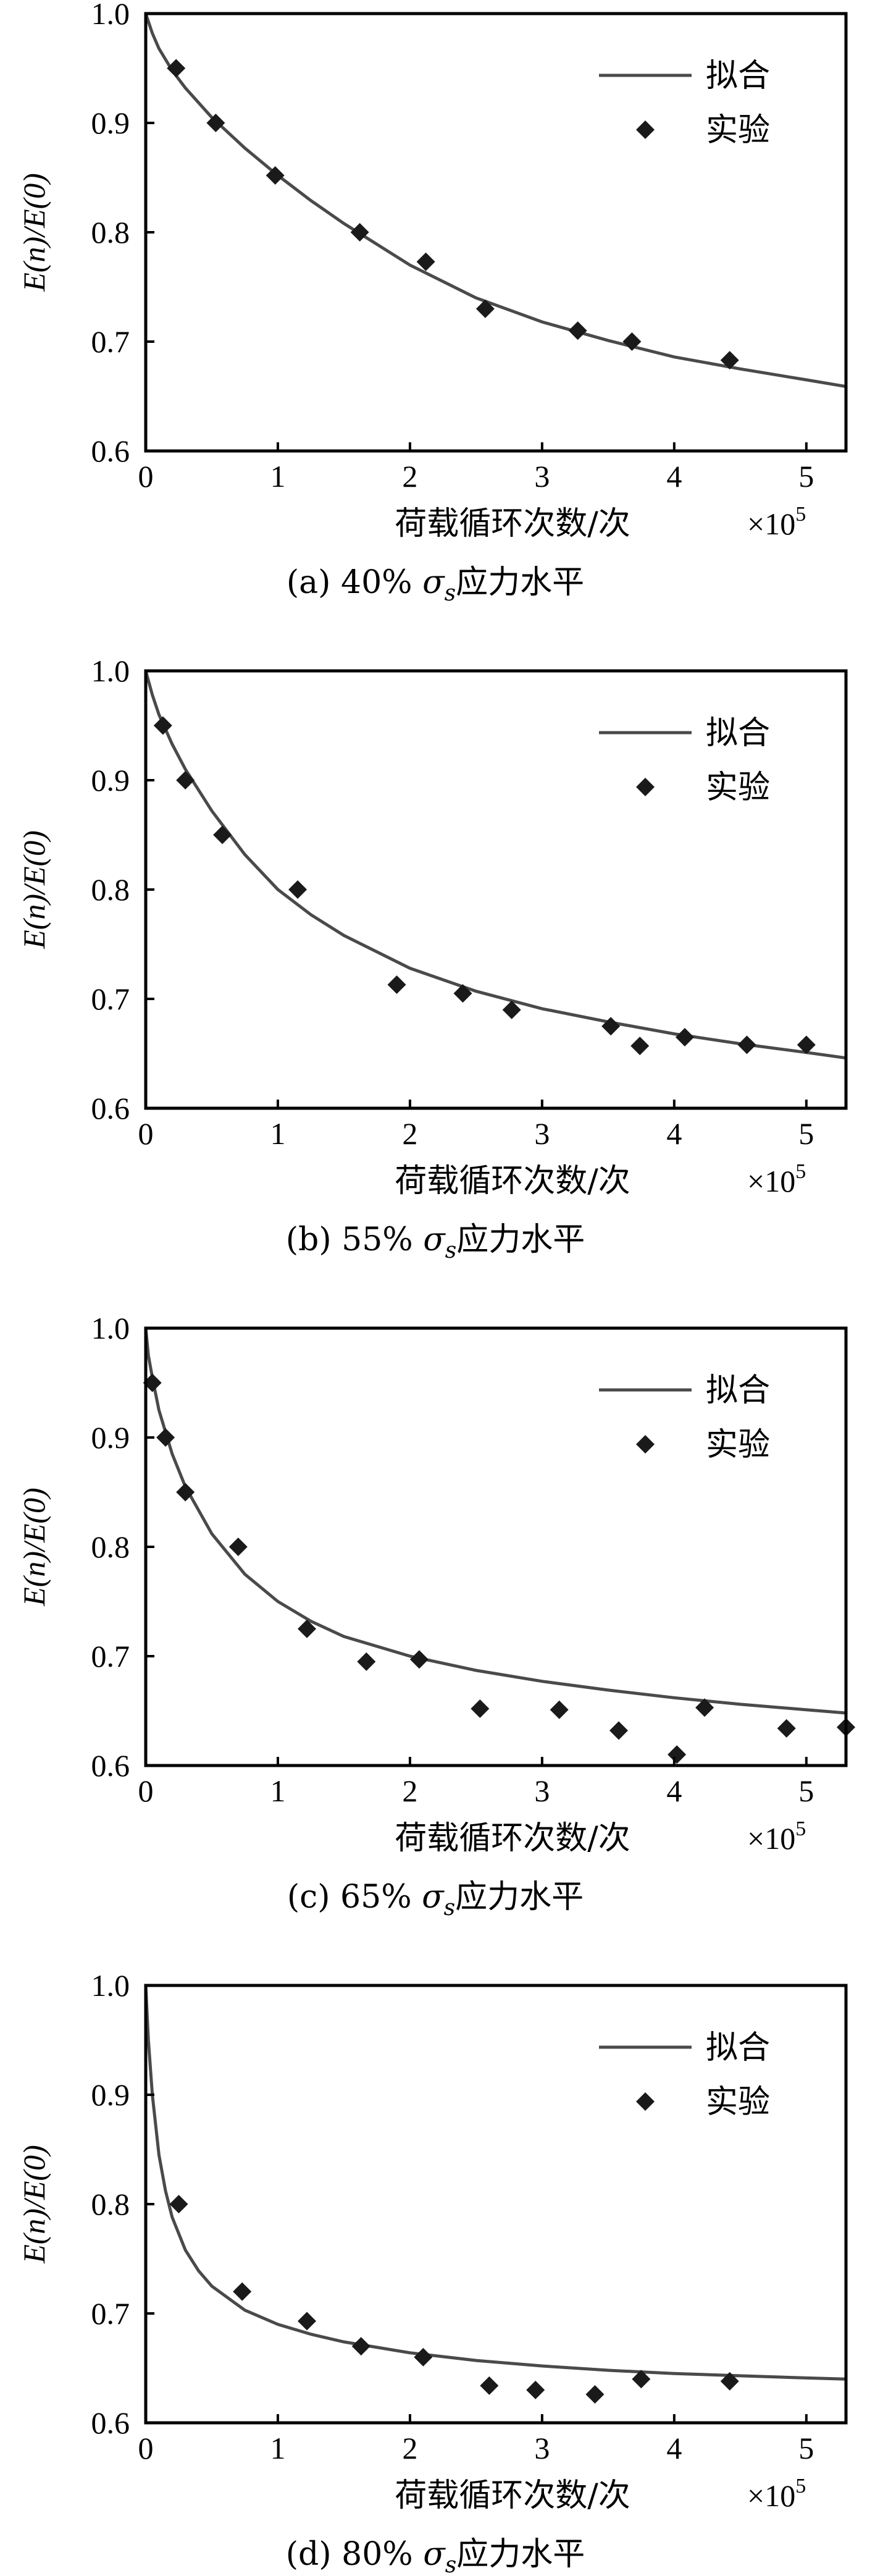 This screenshot has width=875, height=2576. I want to click on y-axis-label: E(n)/E(0), so click(34, 1547).